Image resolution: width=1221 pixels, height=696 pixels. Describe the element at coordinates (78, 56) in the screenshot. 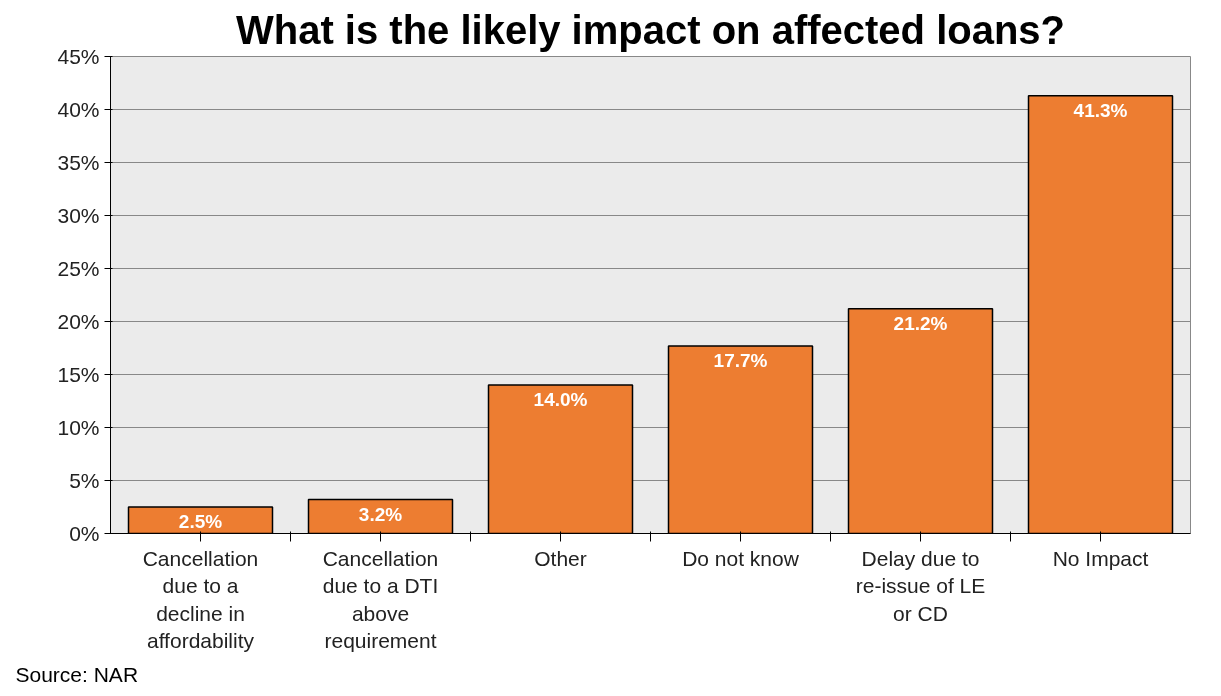

I see `y-tick-label: 45%` at that location.